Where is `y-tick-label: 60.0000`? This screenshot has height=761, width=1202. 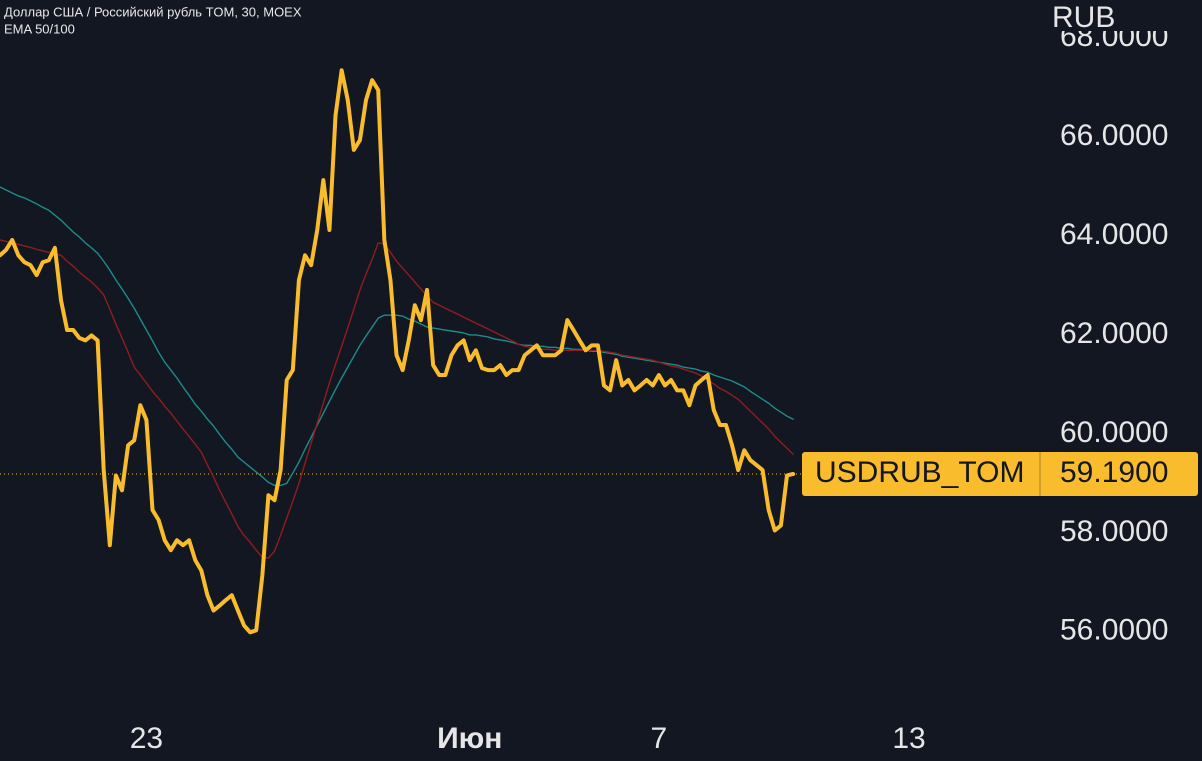 y-tick-label: 60.0000 is located at coordinates (1114, 432).